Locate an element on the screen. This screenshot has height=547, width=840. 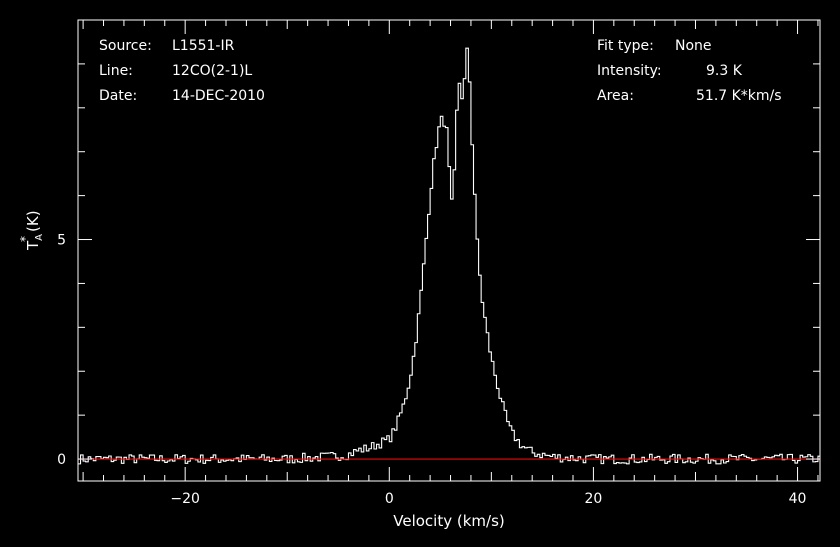
y-axis-label-main: T is located at coordinates (33, 245).